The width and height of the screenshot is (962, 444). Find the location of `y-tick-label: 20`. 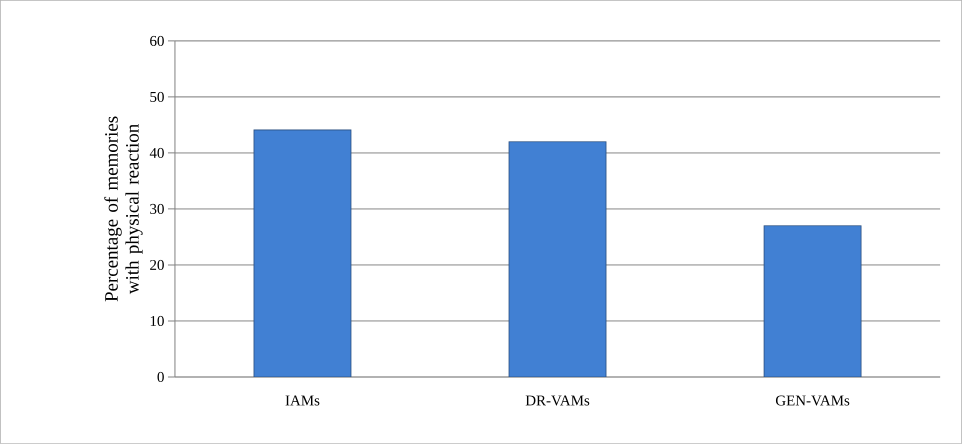

y-tick-label: 20 is located at coordinates (157, 265).